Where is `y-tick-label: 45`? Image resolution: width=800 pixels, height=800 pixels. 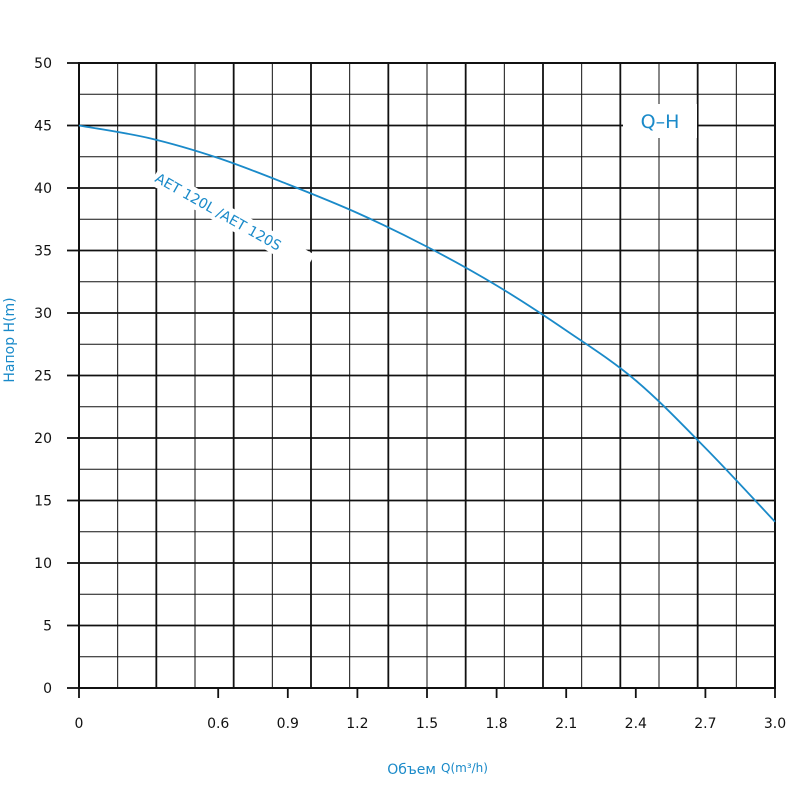
y-tick-label: 45 is located at coordinates (43, 127).